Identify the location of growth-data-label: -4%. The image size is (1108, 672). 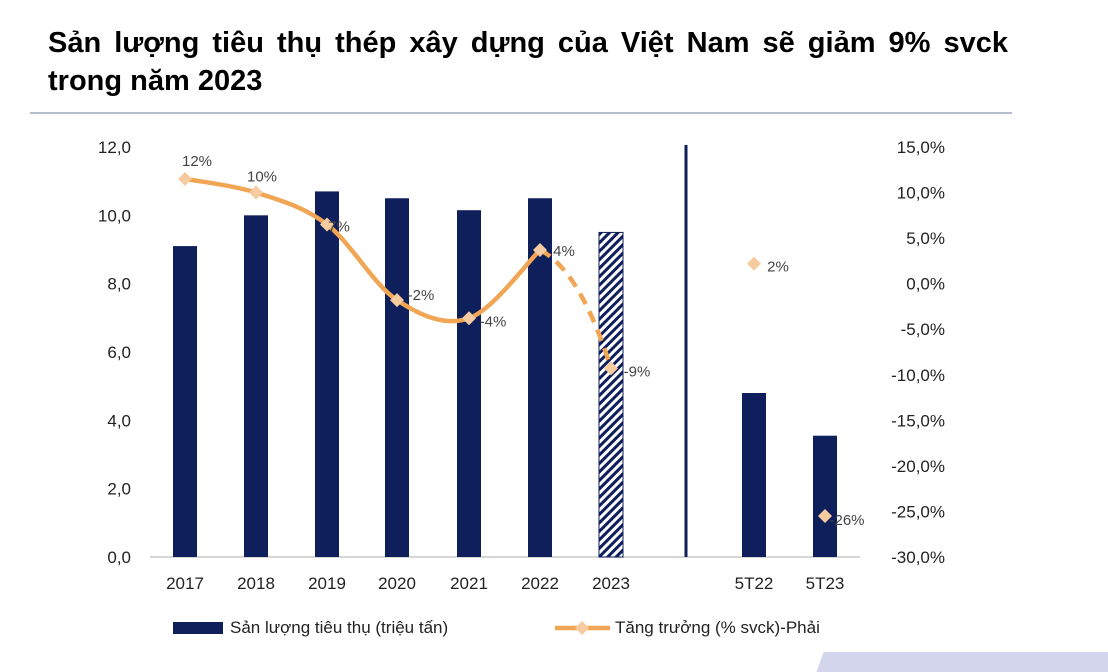
(493, 321).